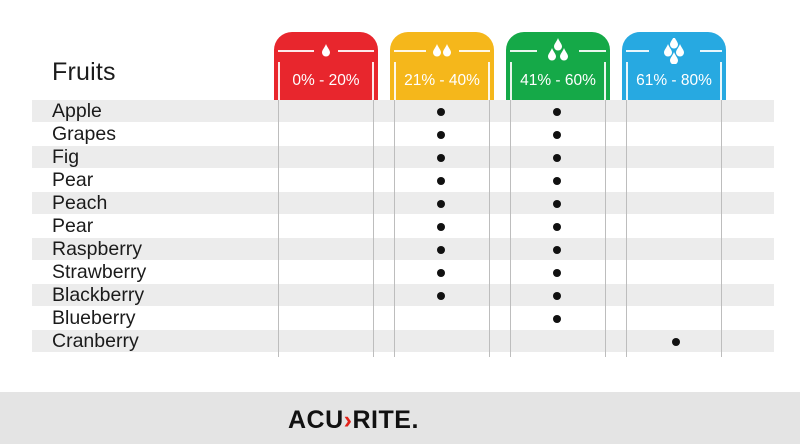 The height and width of the screenshot is (444, 800). I want to click on acurite-logo: ACU›RITE., so click(353, 420).